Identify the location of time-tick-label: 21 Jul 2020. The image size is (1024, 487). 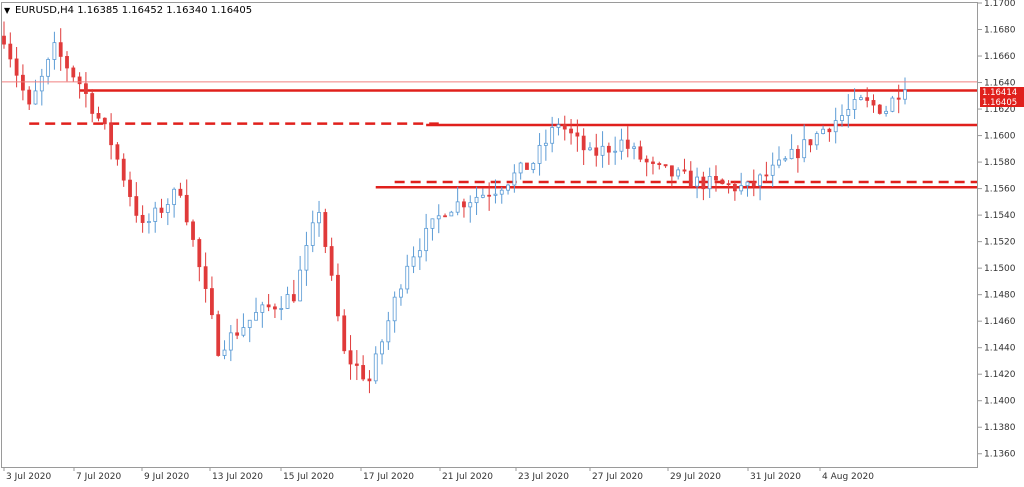
(467, 477).